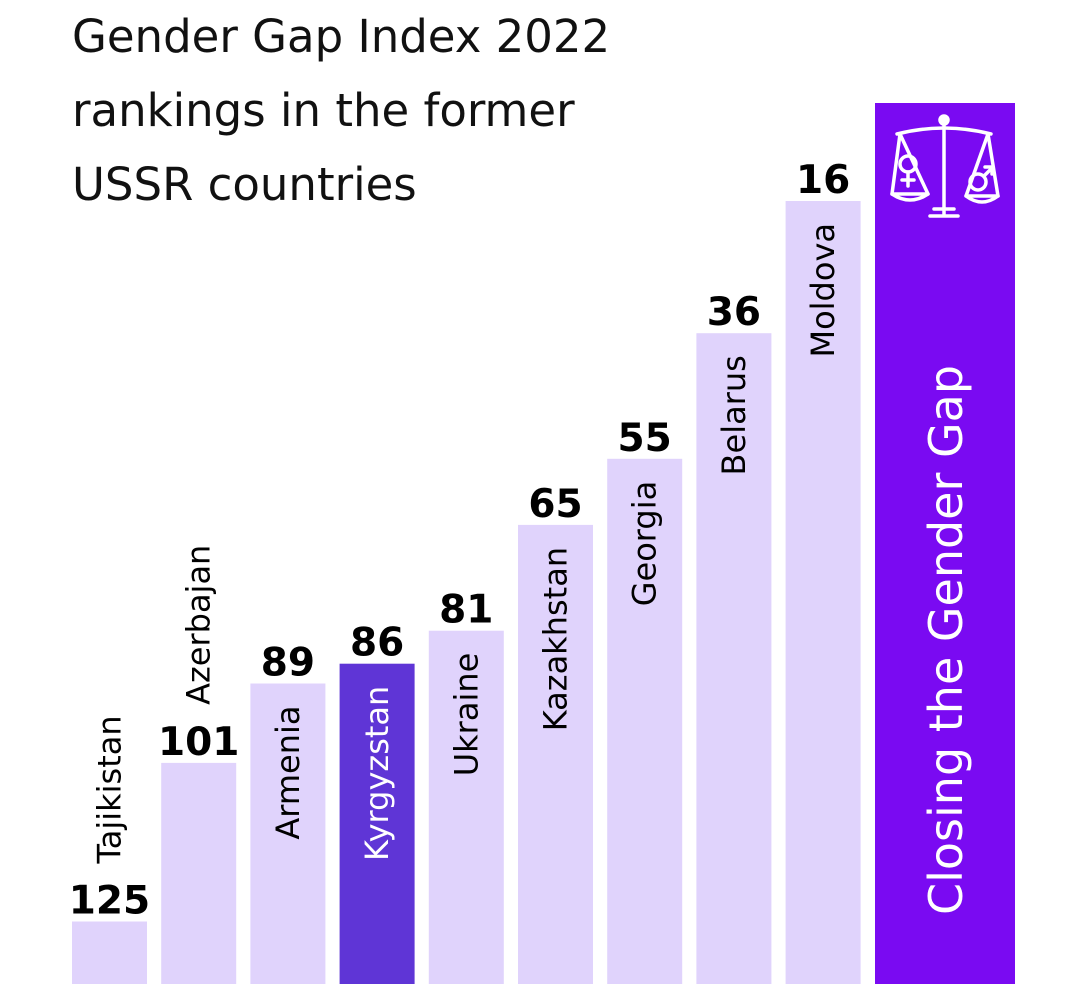  Describe the element at coordinates (823, 592) in the screenshot. I see `bar-moldova` at that location.